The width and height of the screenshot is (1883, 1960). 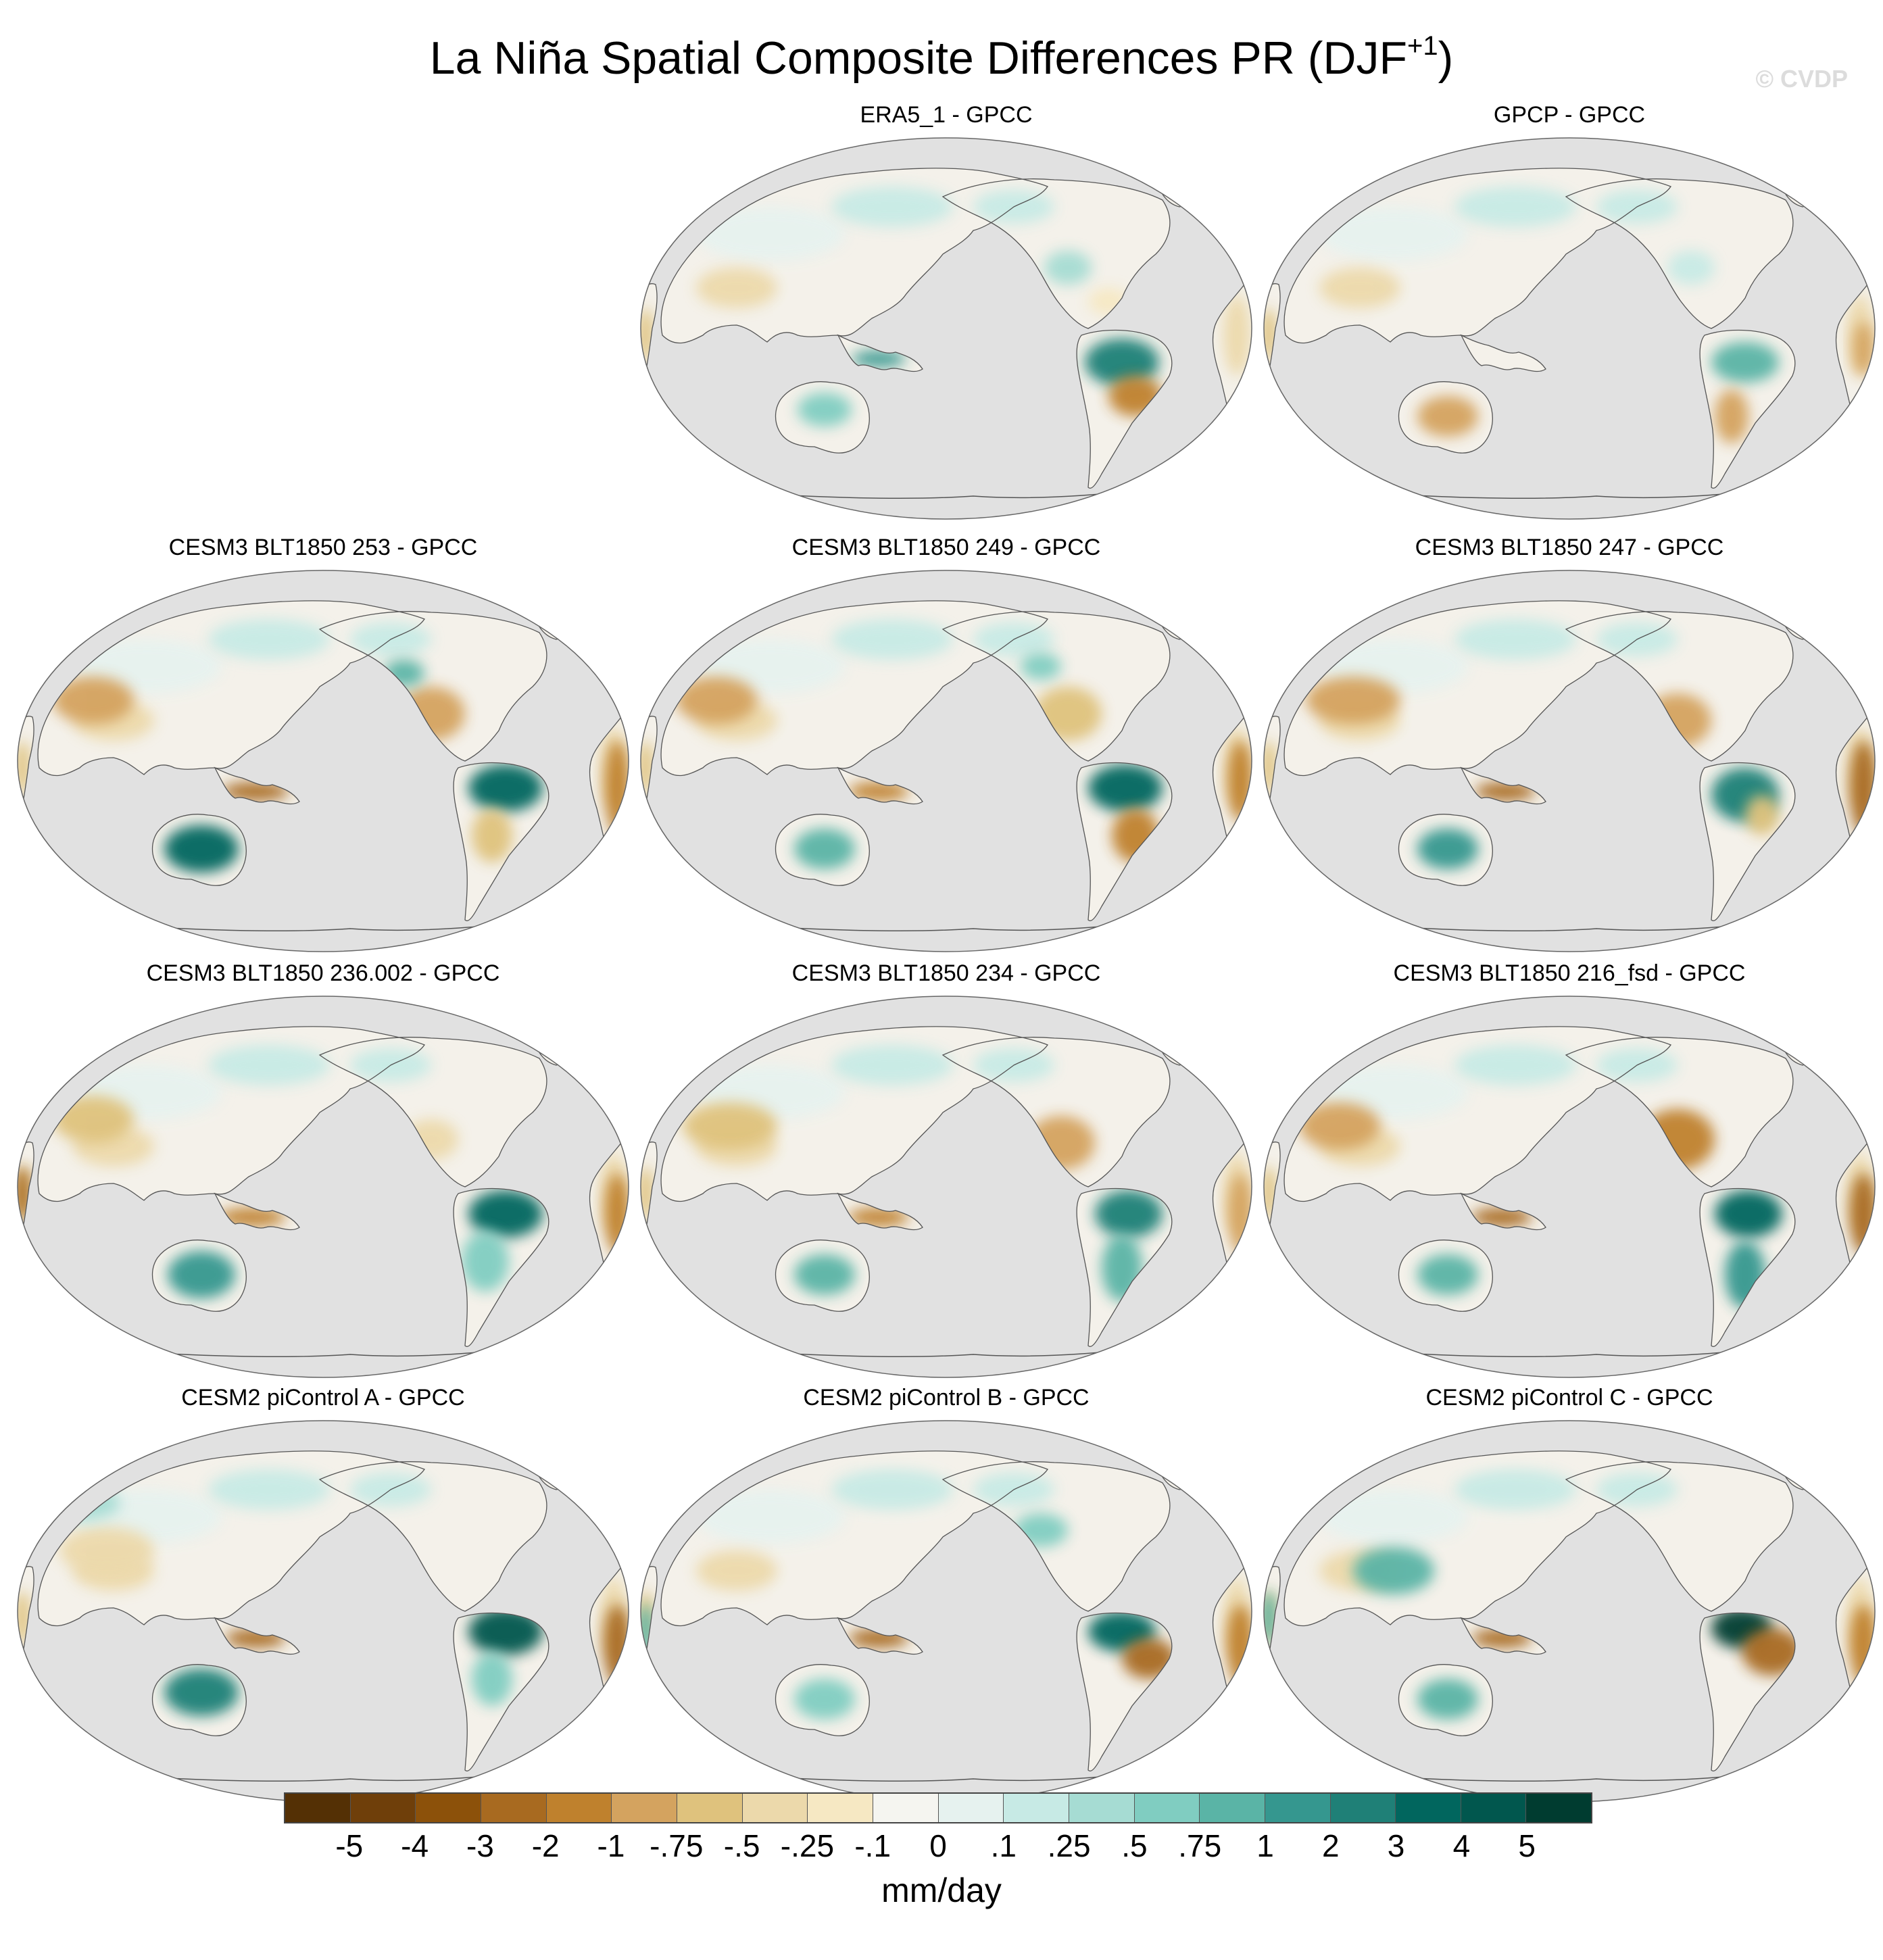 What do you see at coordinates (807, 1845) in the screenshot?
I see `colorbar-tick-label: -.25` at bounding box center [807, 1845].